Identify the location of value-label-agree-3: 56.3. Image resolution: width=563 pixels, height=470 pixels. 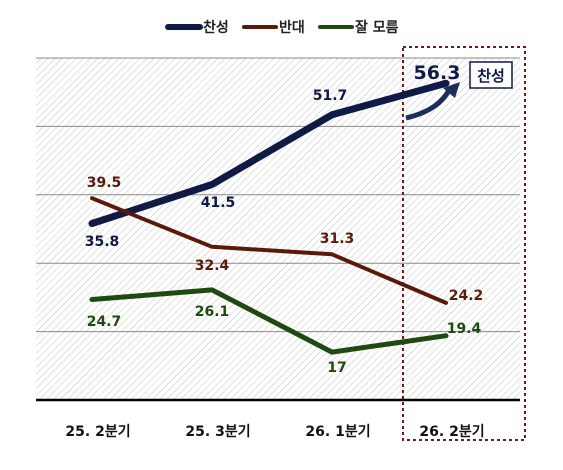
(437, 73).